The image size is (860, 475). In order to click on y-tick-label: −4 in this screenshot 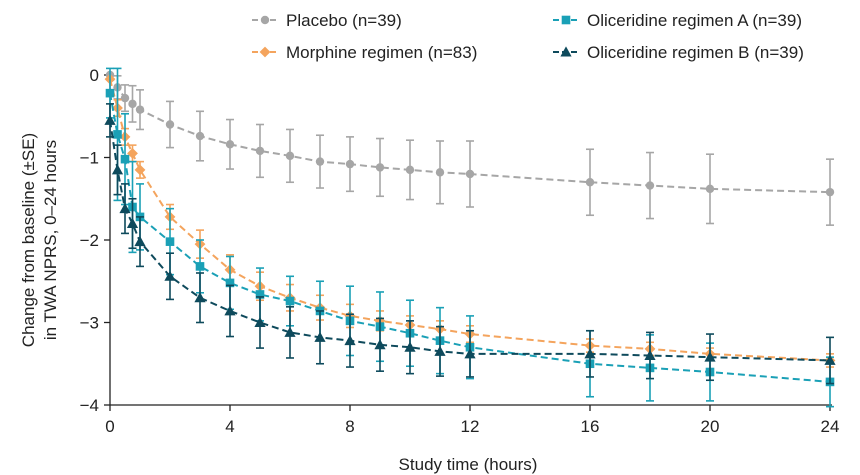, I will do `click(89, 405)`.